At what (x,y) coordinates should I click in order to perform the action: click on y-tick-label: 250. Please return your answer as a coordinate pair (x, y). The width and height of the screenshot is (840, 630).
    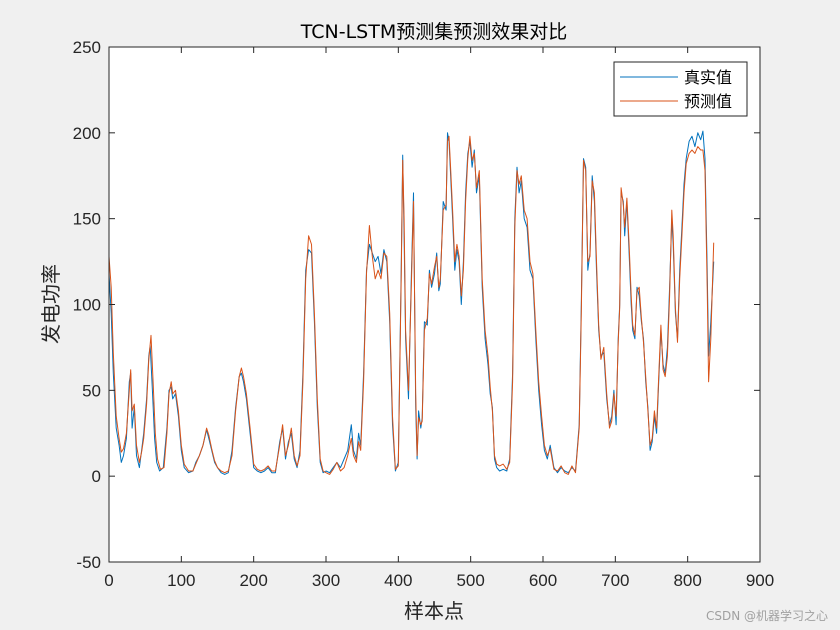
    Looking at the image, I should click on (87, 47).